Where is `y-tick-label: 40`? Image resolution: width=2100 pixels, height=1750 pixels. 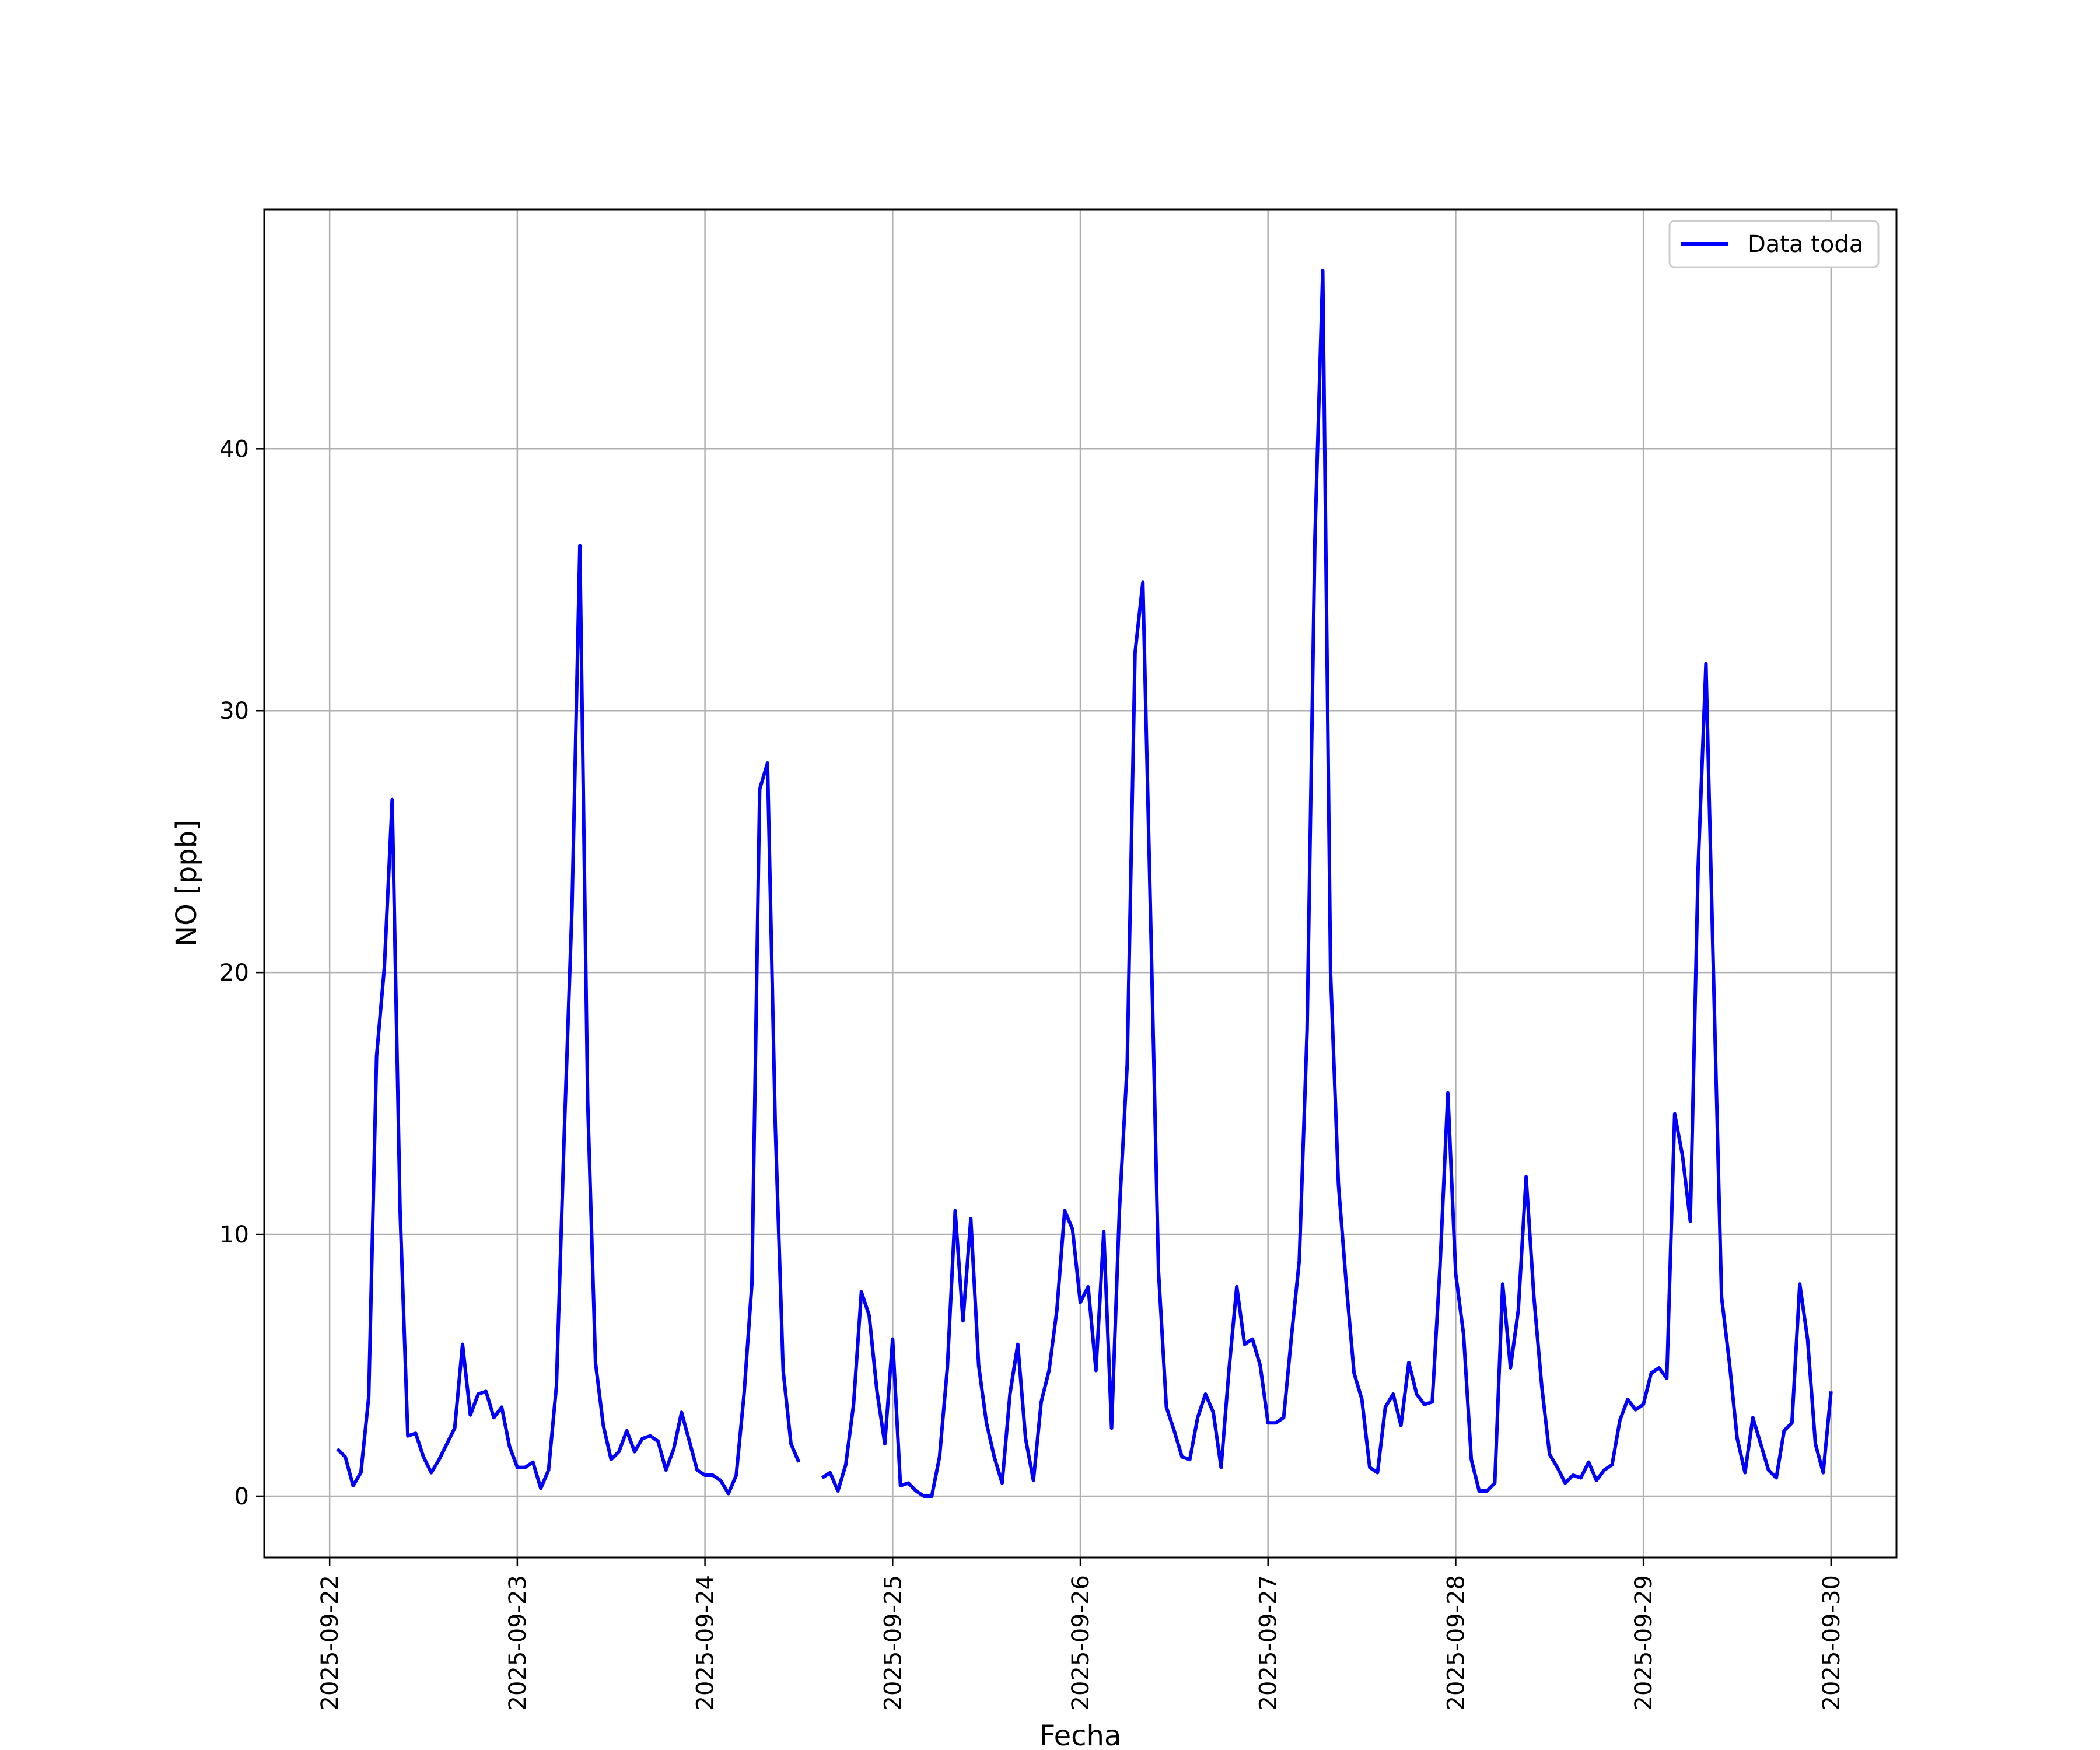 y-tick-label: 40 is located at coordinates (234, 449).